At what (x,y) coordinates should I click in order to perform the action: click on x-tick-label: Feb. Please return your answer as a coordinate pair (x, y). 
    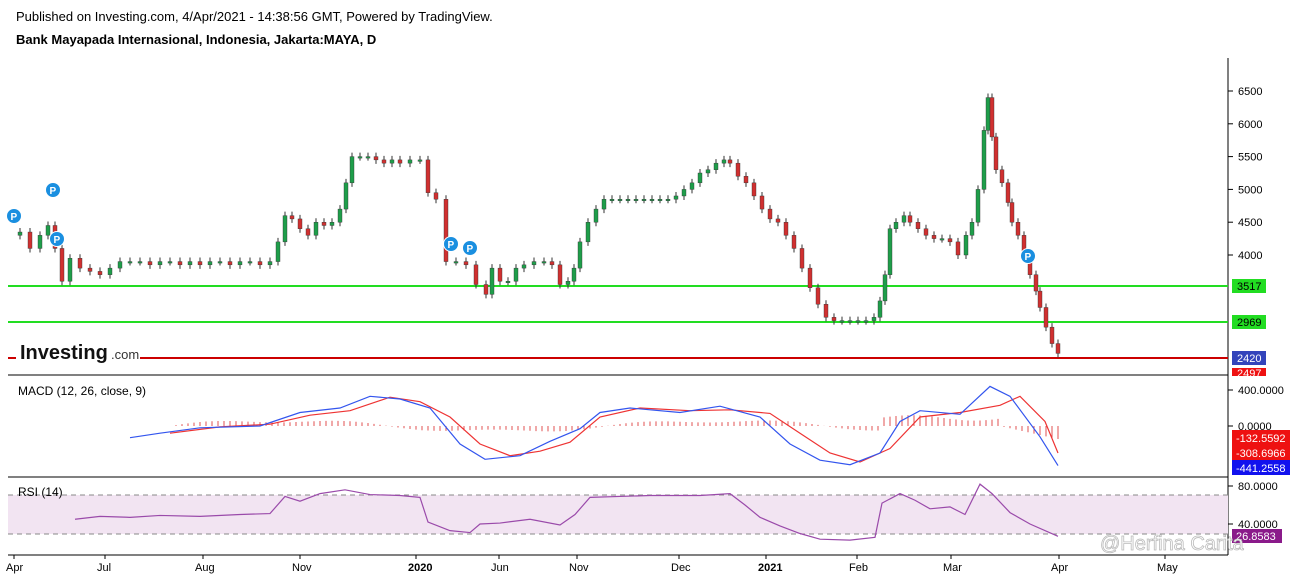
    Looking at the image, I should click on (858, 568).